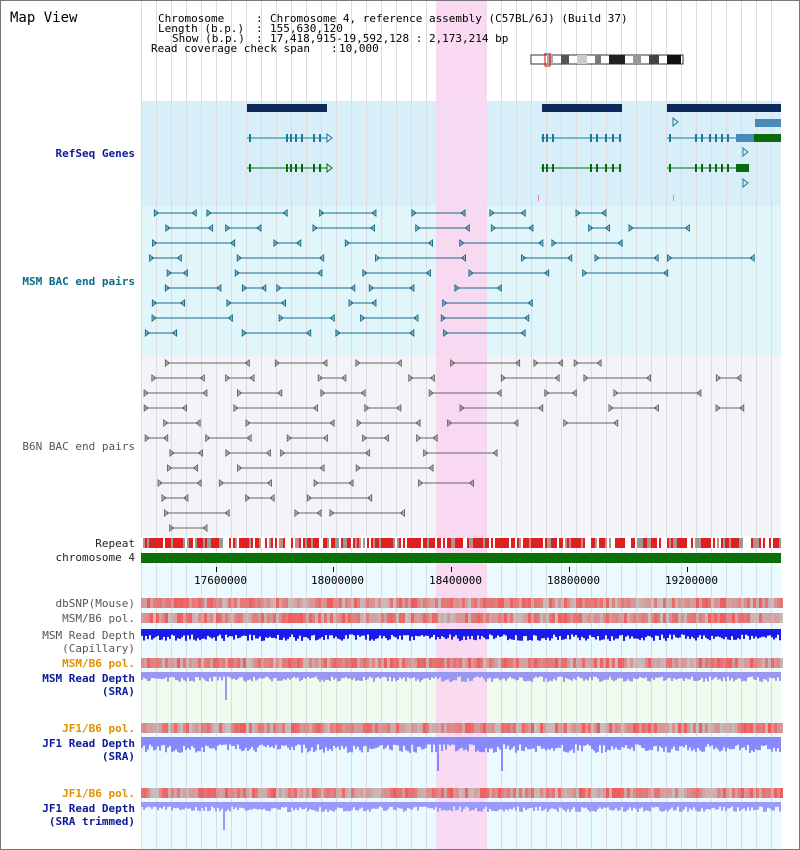 This screenshot has width=800, height=850. I want to click on track-label-jf1-depth-sra: JF1 Read Depth, so click(88, 743).